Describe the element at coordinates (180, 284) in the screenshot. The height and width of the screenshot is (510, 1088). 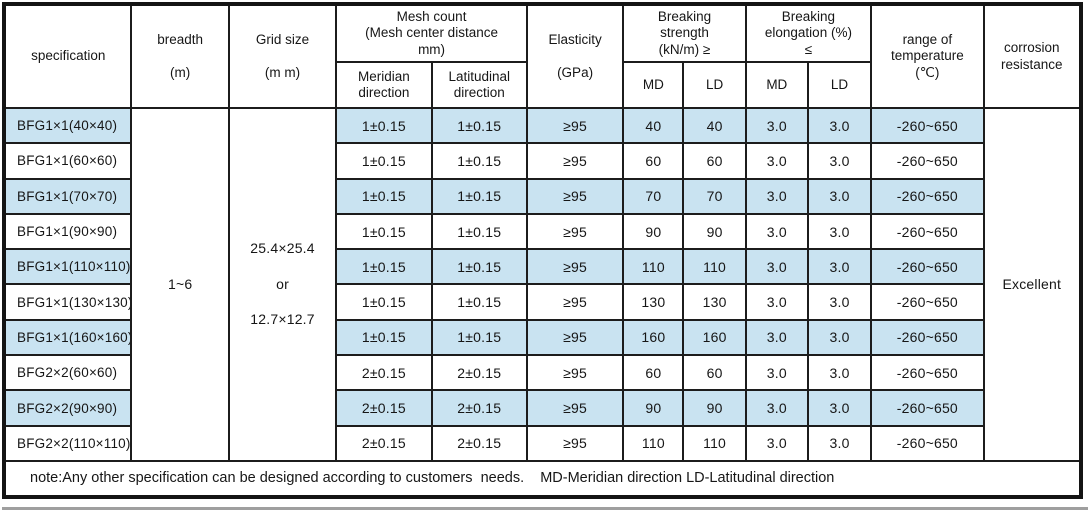
I see `cell-breadth-merged: 1~6` at that location.